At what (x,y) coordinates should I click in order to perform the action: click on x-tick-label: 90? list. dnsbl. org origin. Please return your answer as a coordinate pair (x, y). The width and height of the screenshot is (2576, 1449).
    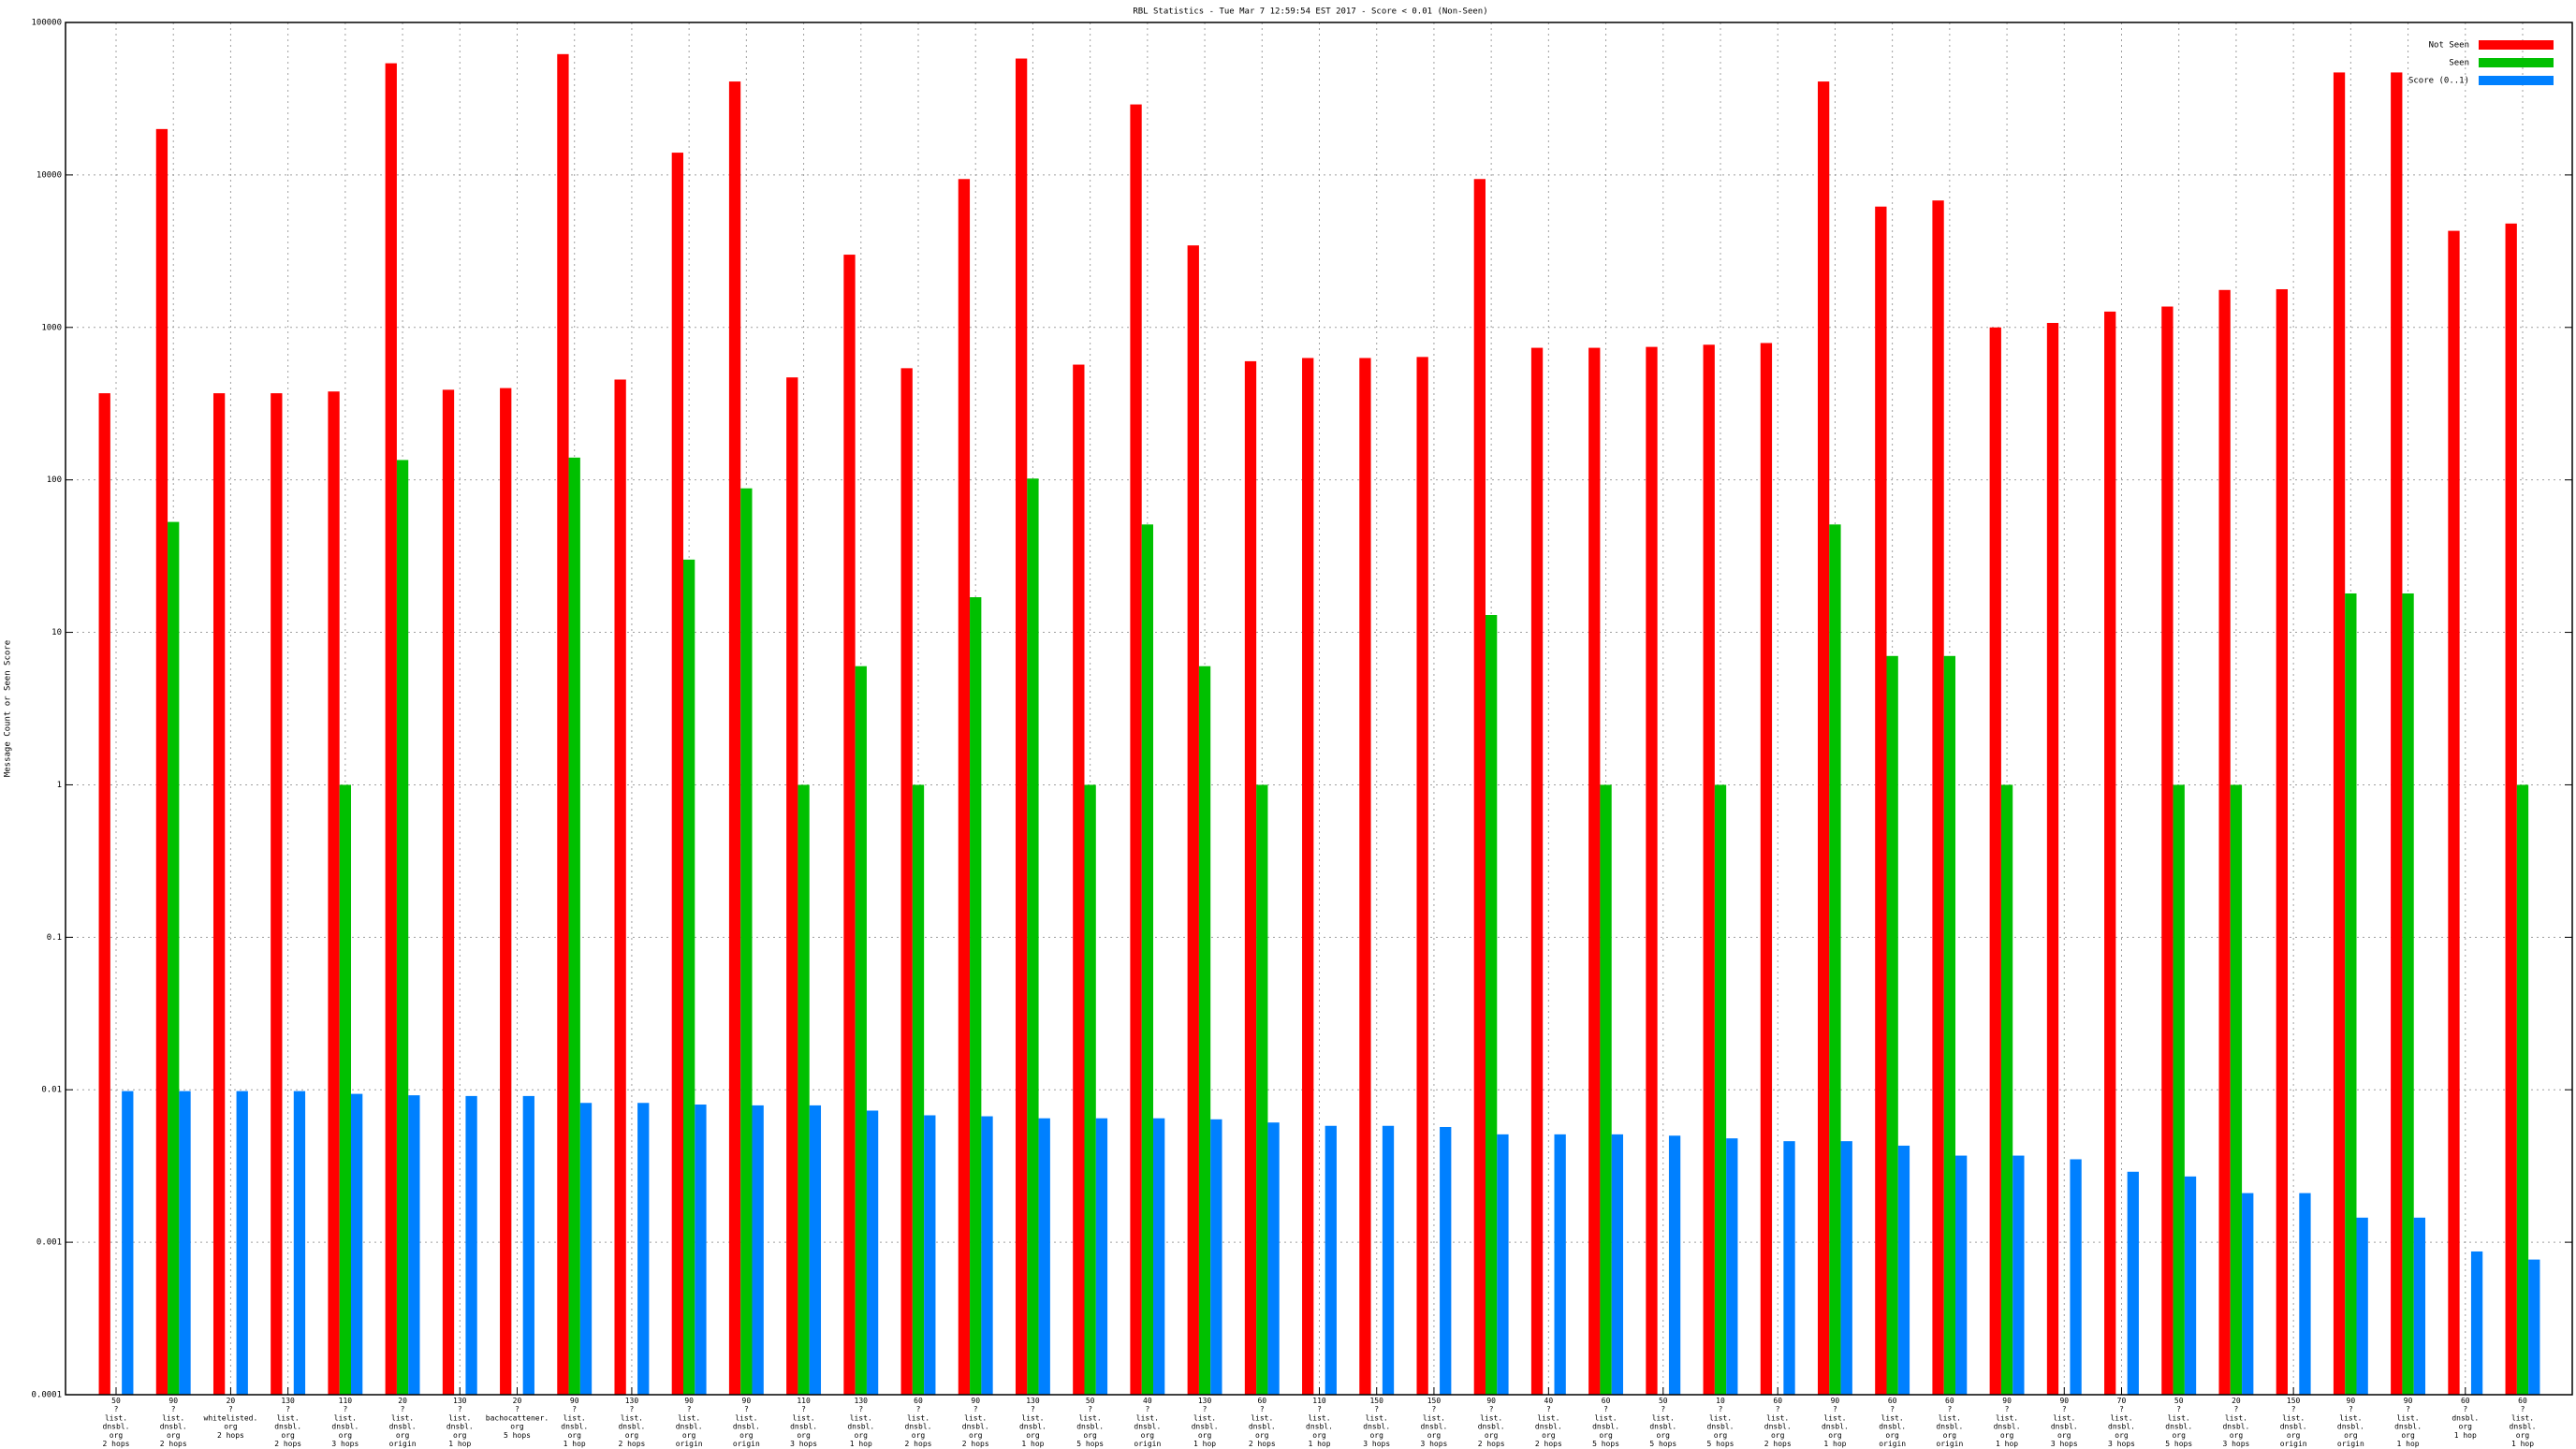
    Looking at the image, I should click on (746, 1422).